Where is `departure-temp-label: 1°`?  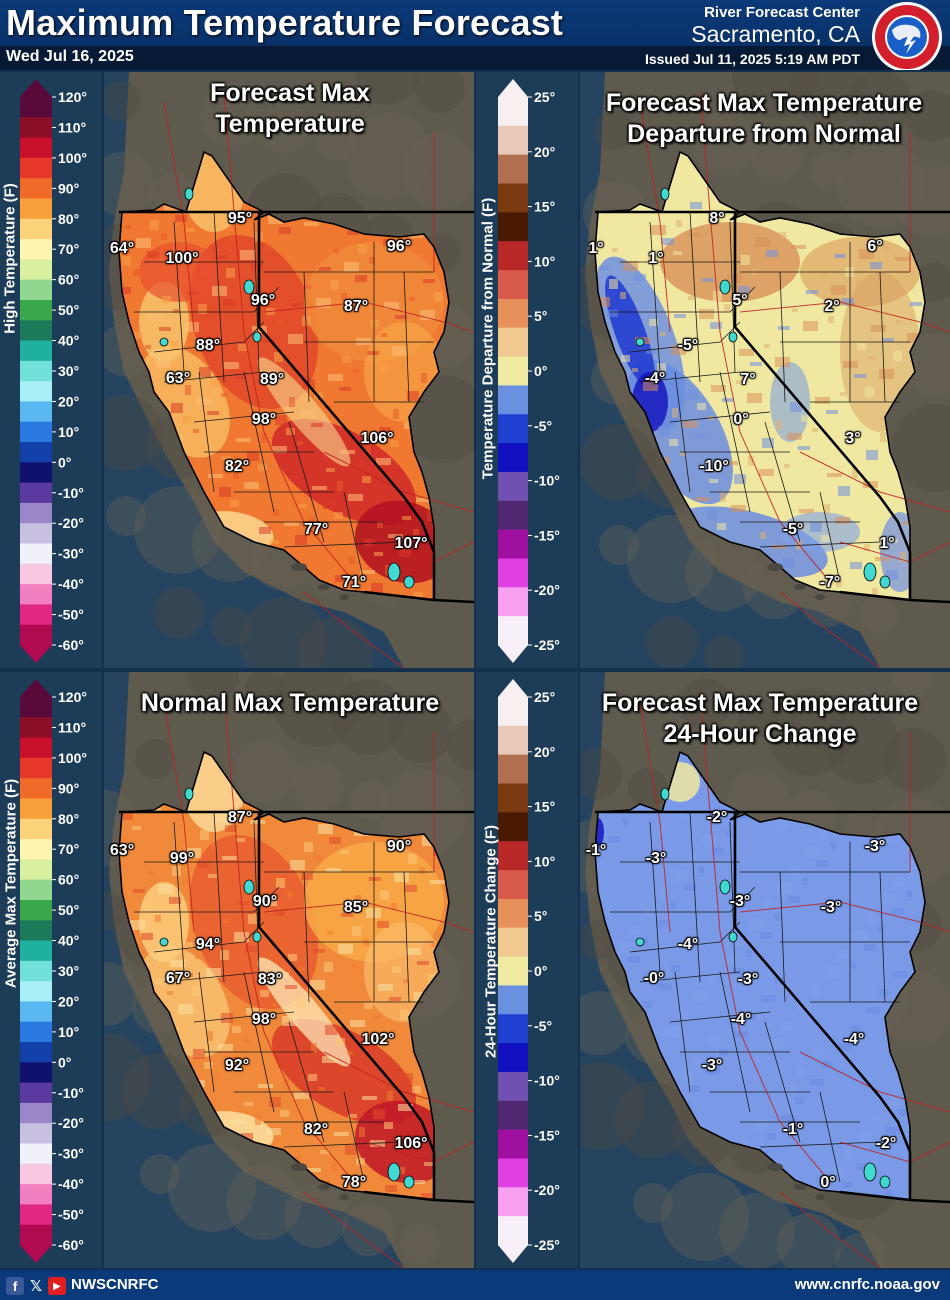
departure-temp-label: 1° is located at coordinates (887, 543).